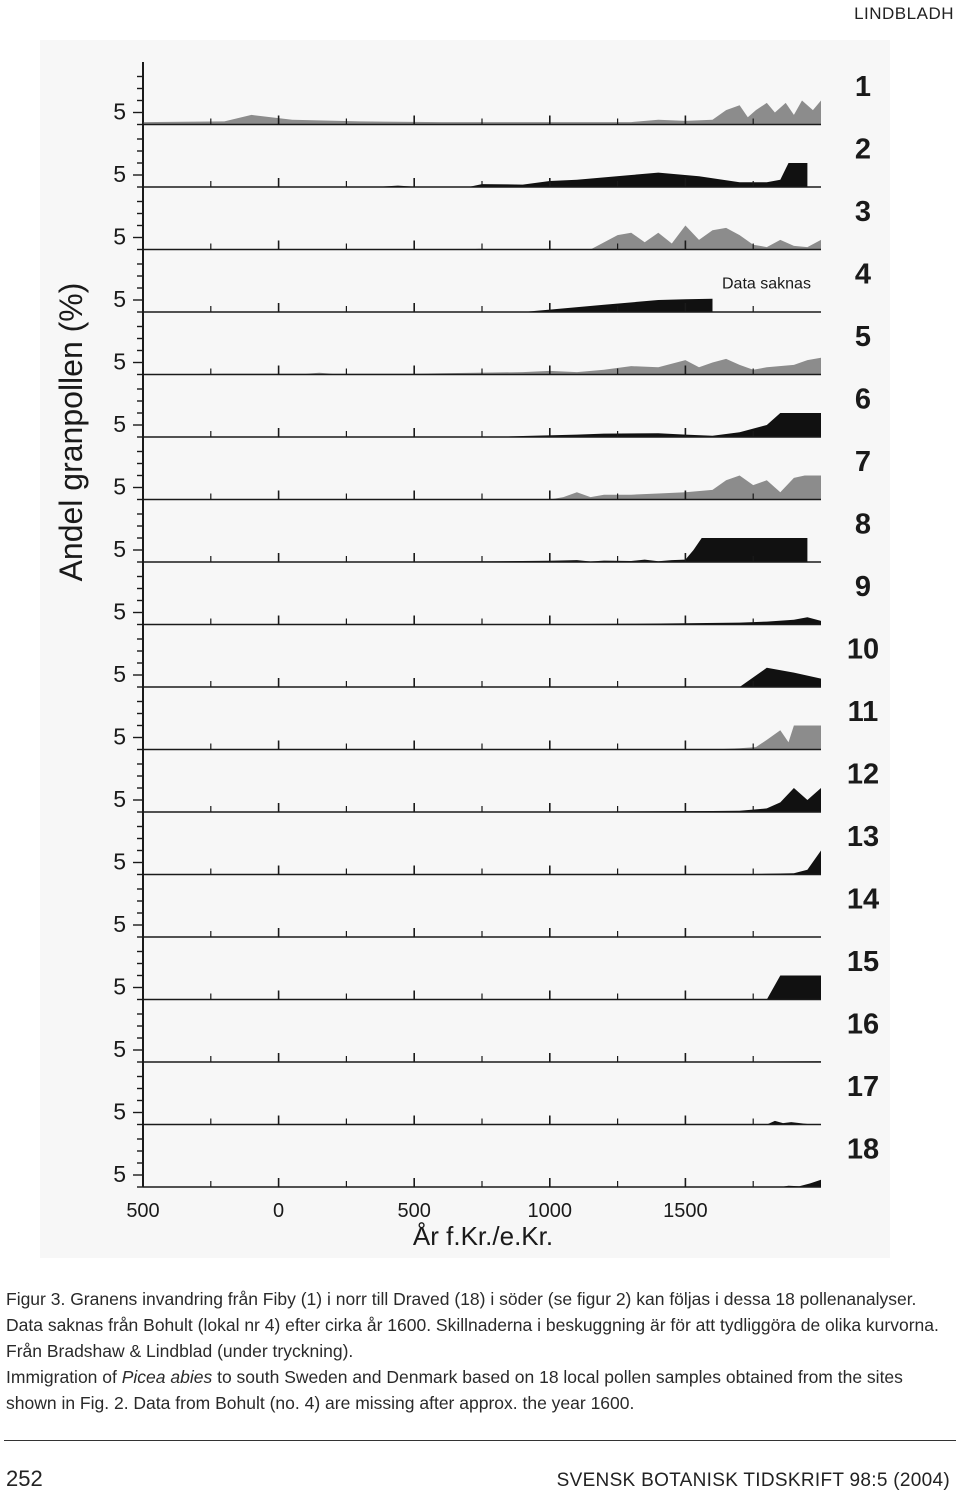 The width and height of the screenshot is (960, 1495). What do you see at coordinates (24, 1478) in the screenshot?
I see `page-number: 252` at bounding box center [24, 1478].